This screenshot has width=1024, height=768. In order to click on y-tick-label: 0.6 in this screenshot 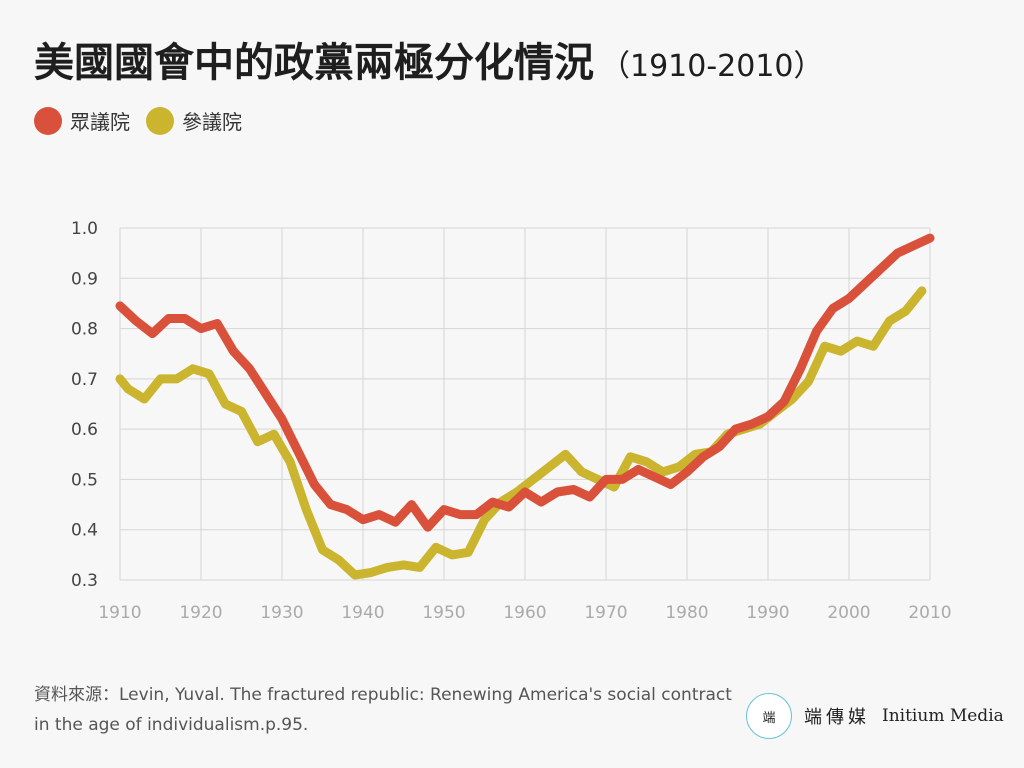, I will do `click(84, 430)`.